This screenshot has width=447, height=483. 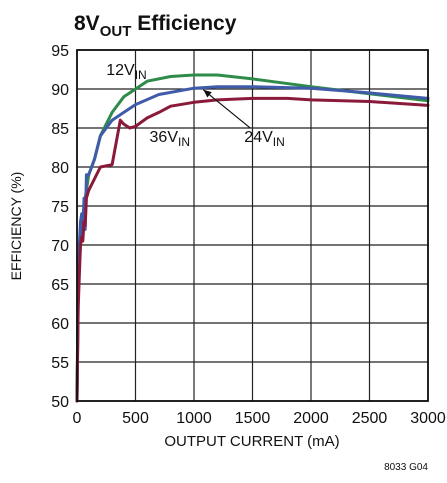 What do you see at coordinates (60, 285) in the screenshot?
I see `y-tick-label-65: 65` at bounding box center [60, 285].